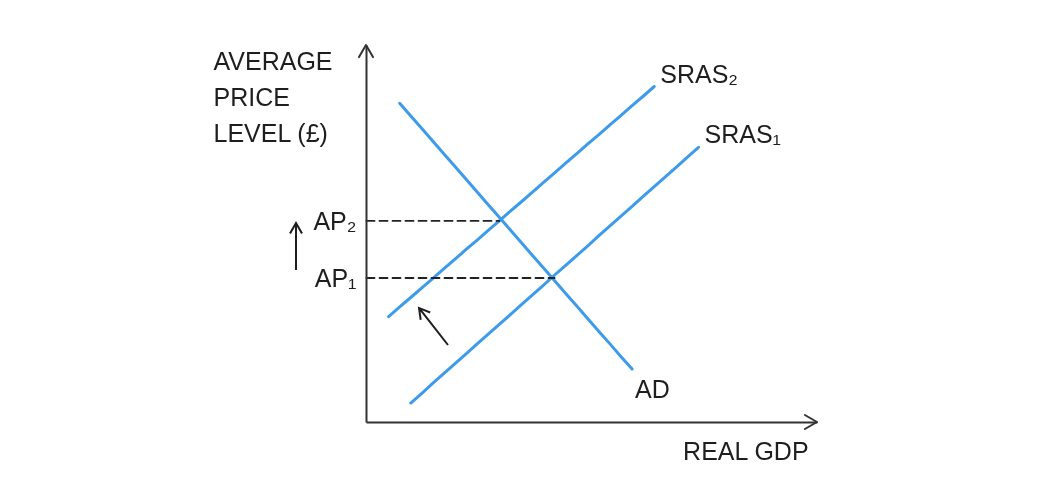 The width and height of the screenshot is (1057, 496). Describe the element at coordinates (699, 73) in the screenshot. I see `series-label: SRAS₂` at that location.